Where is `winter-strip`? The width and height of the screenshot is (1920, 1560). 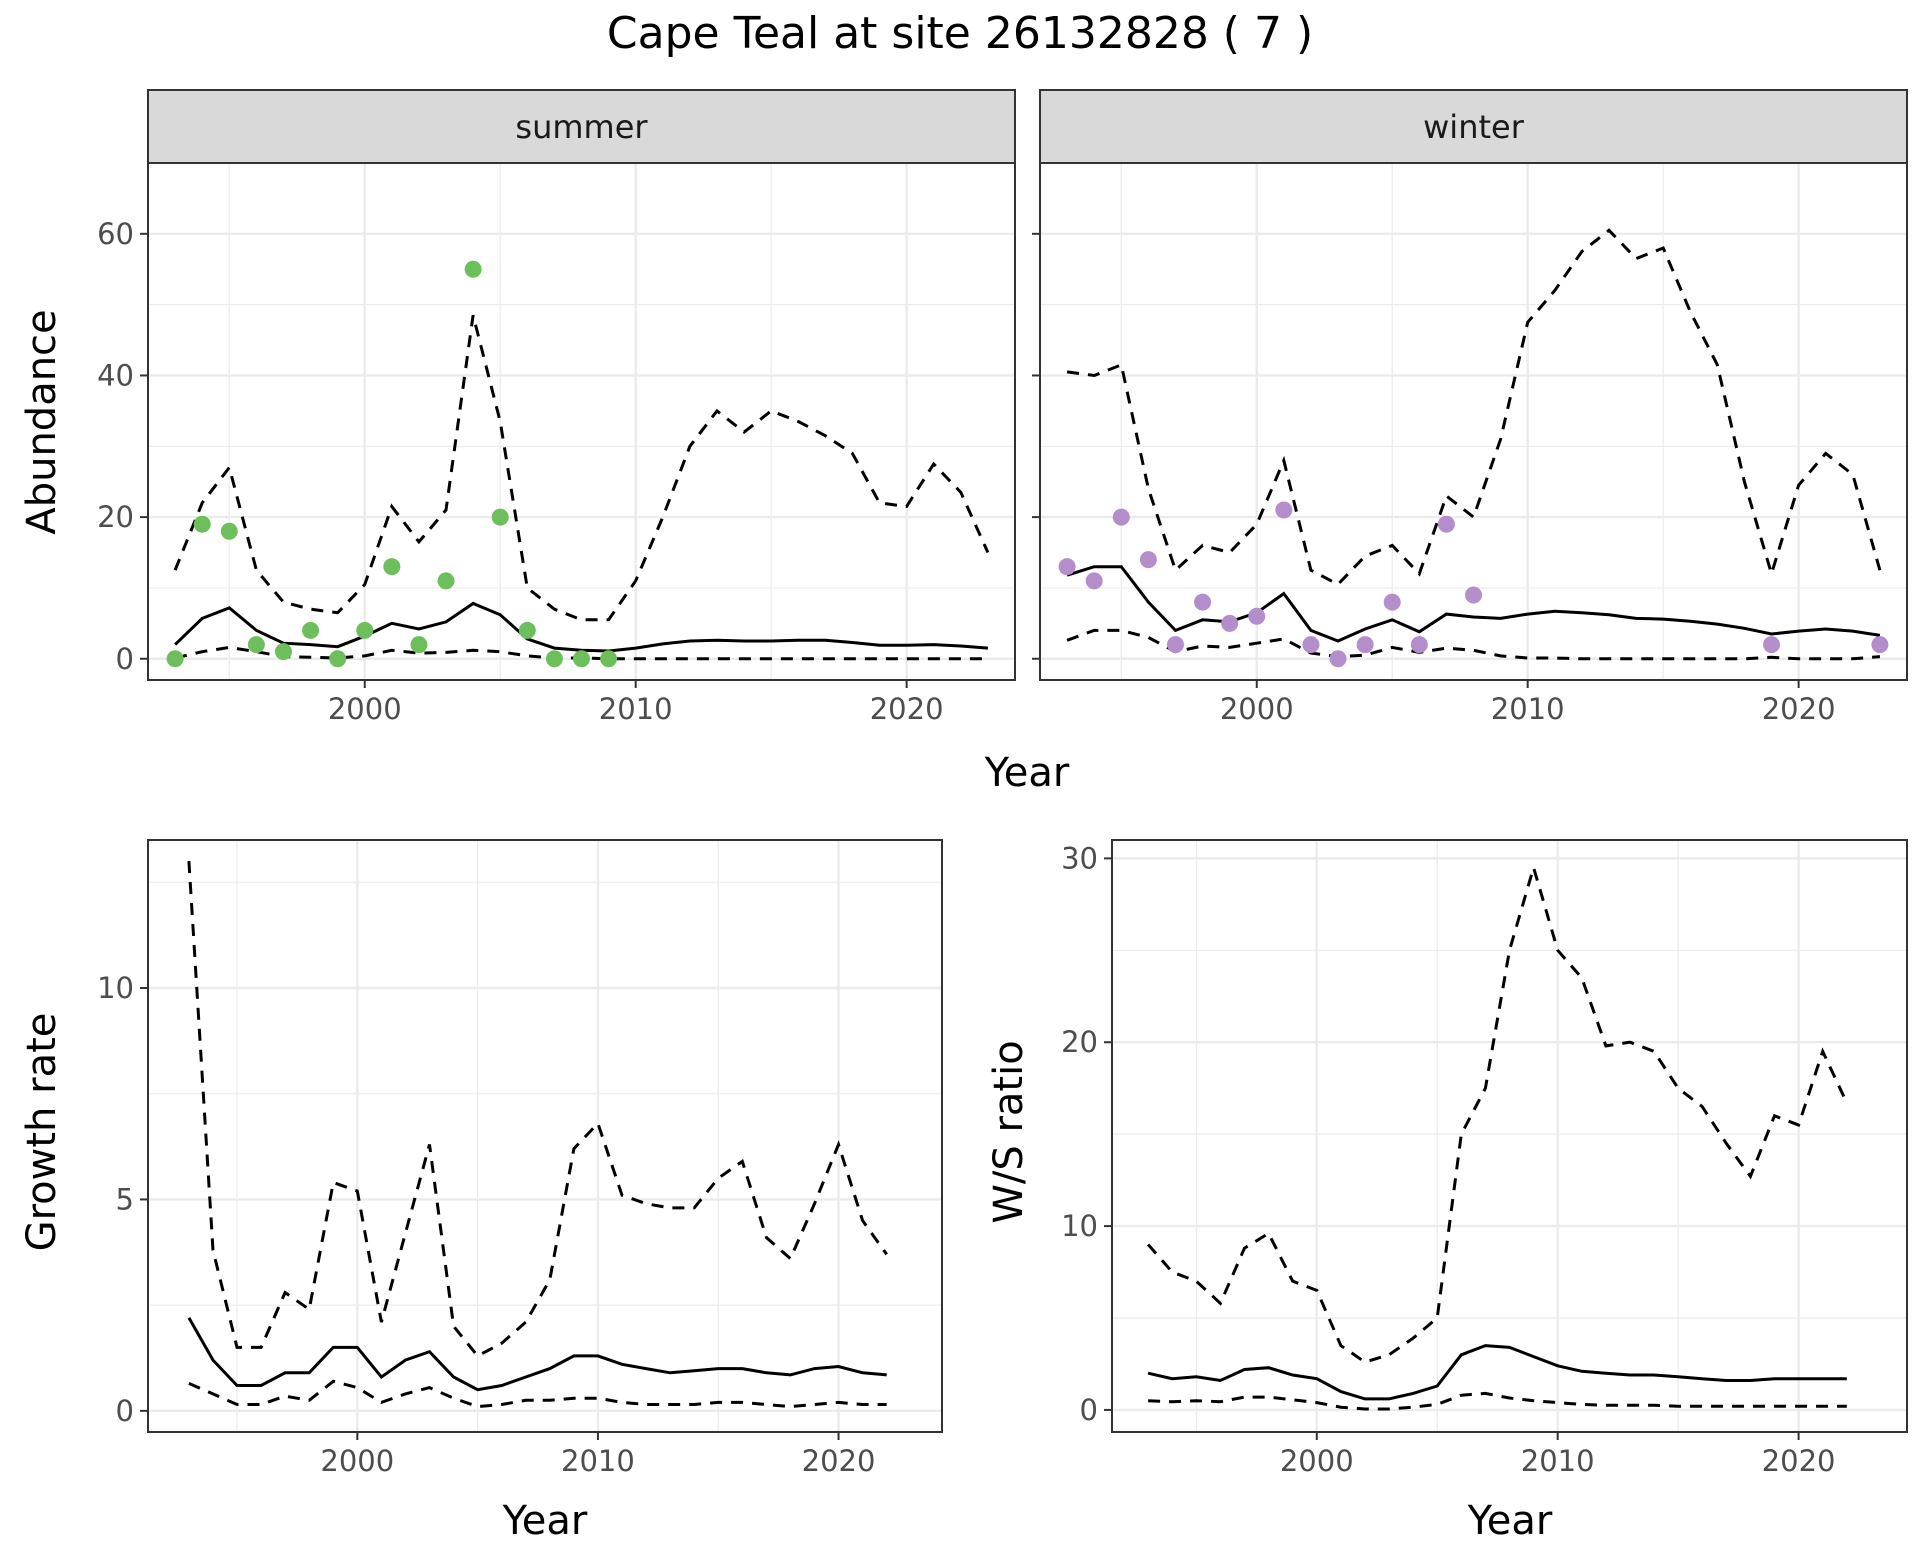
winter-strip is located at coordinates (1473, 126).